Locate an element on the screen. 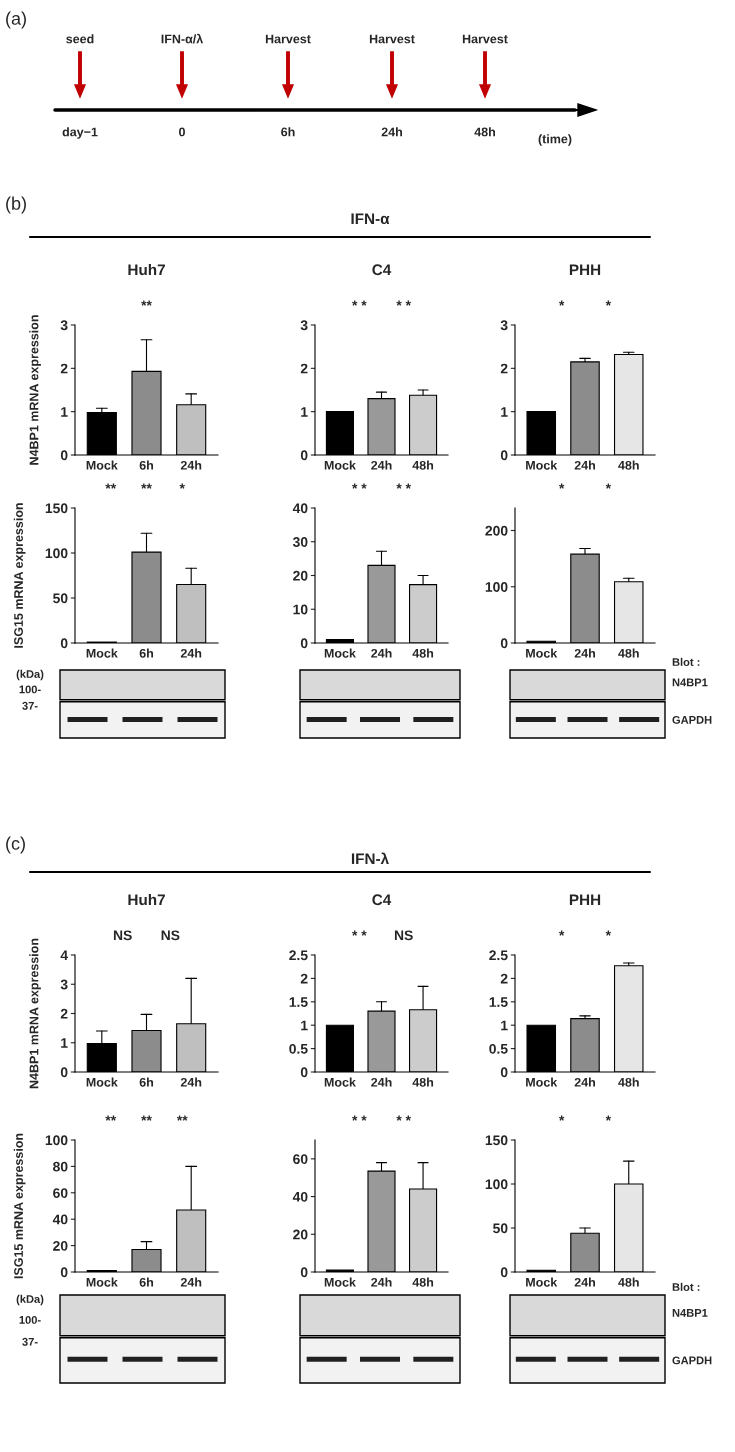 This screenshot has width=735, height=1452. text: (c) is located at coordinates (15, 845).